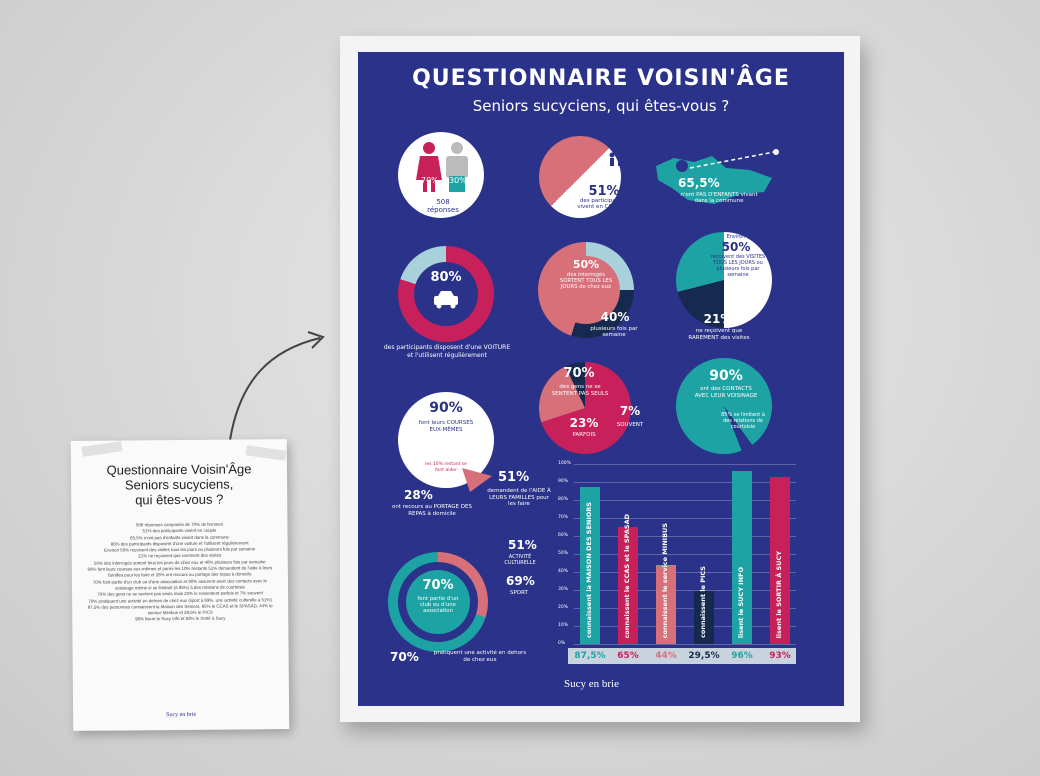  I want to click on y-tick-label: 70%, so click(563, 517).